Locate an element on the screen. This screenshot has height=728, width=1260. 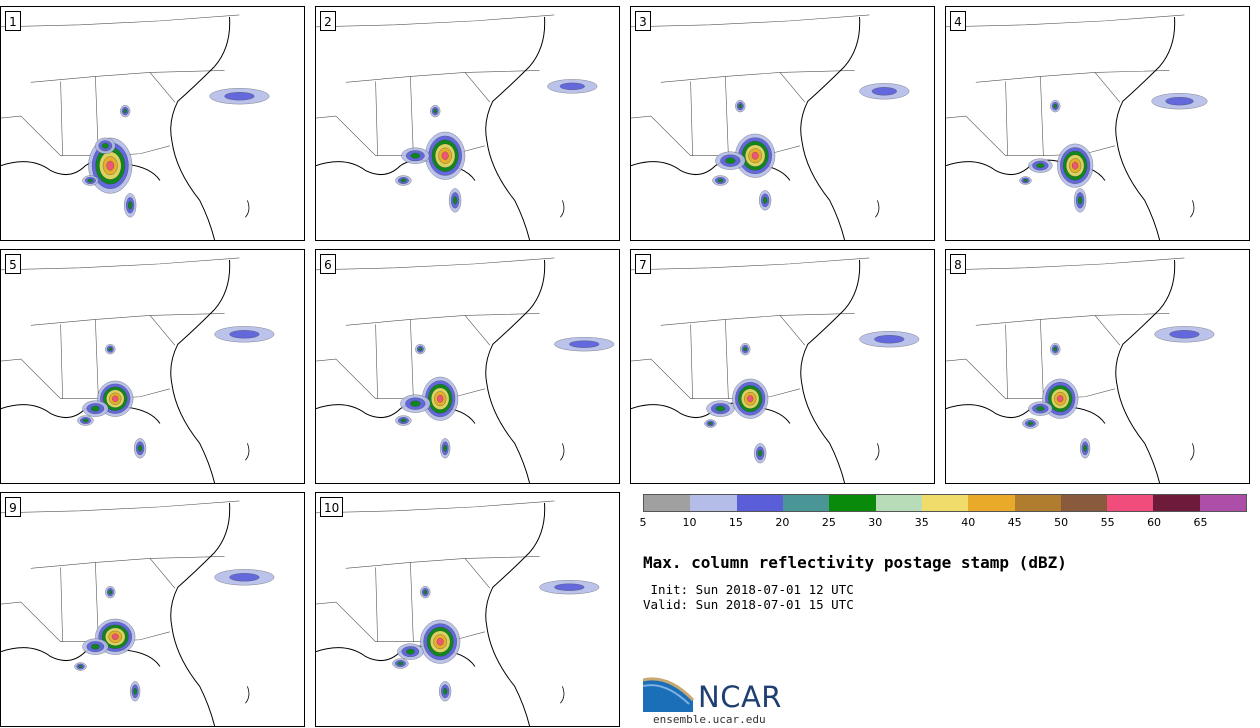
member-label: 8 is located at coordinates (958, 264).